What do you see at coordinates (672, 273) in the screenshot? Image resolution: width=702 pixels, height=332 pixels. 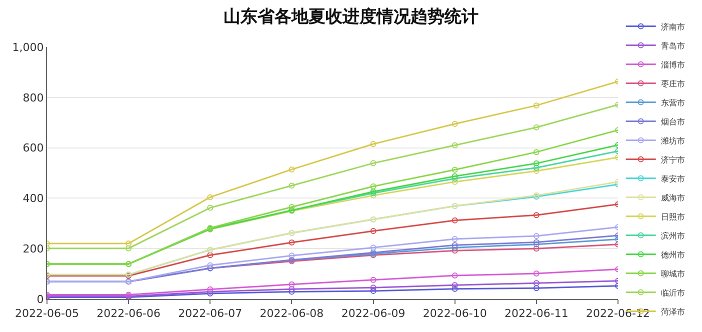 I see `legend-label: 聊城市` at bounding box center [672, 273].